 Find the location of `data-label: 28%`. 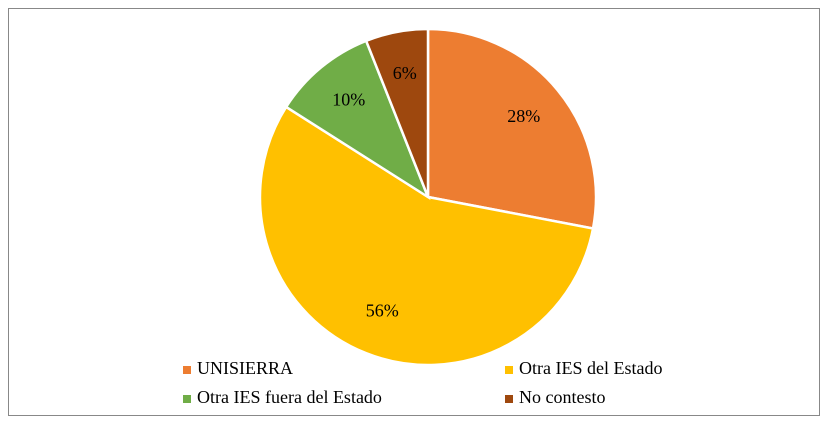

data-label: 28% is located at coordinates (523, 116).